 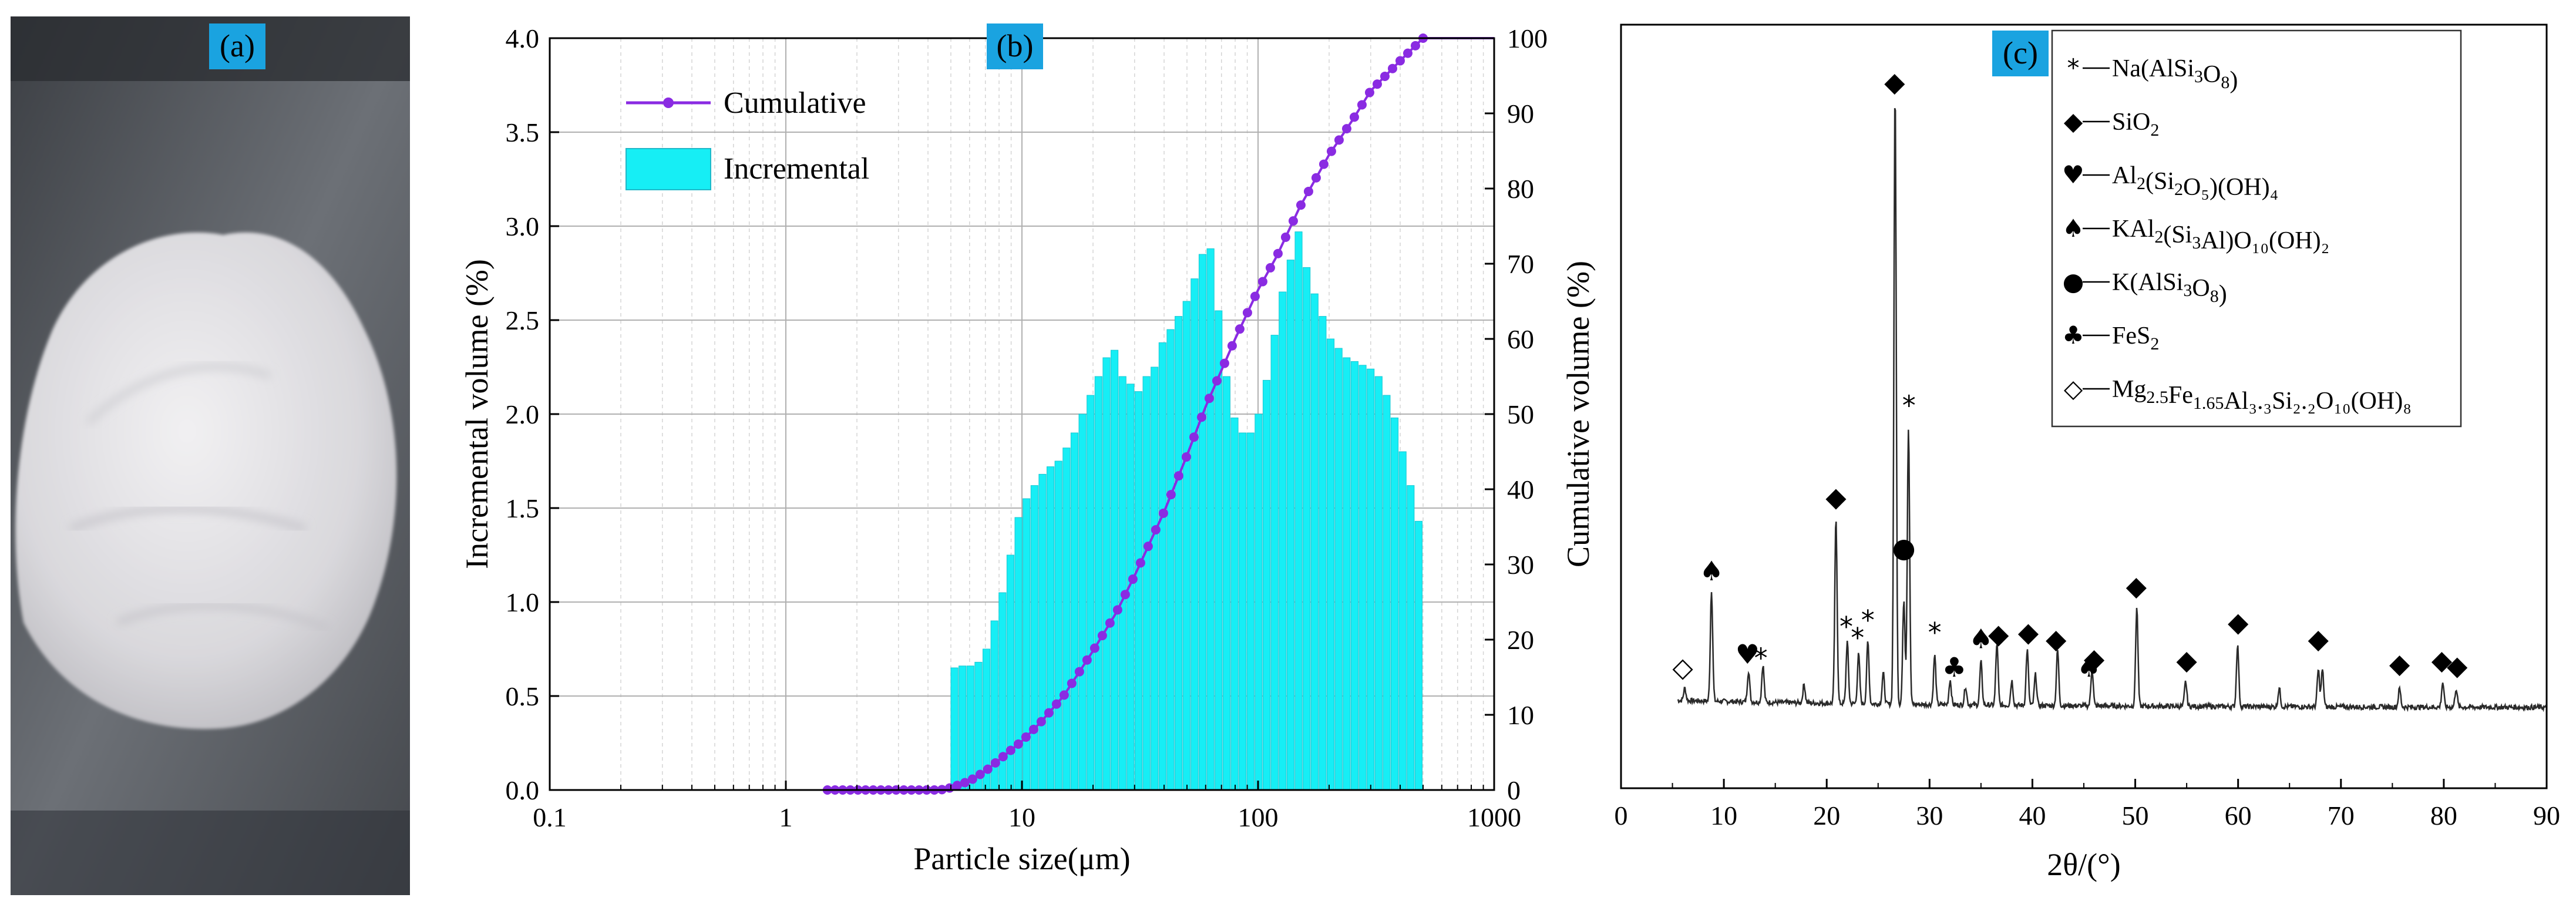 I want to click on xrd-xtick-label: 90, so click(x=2546, y=816).